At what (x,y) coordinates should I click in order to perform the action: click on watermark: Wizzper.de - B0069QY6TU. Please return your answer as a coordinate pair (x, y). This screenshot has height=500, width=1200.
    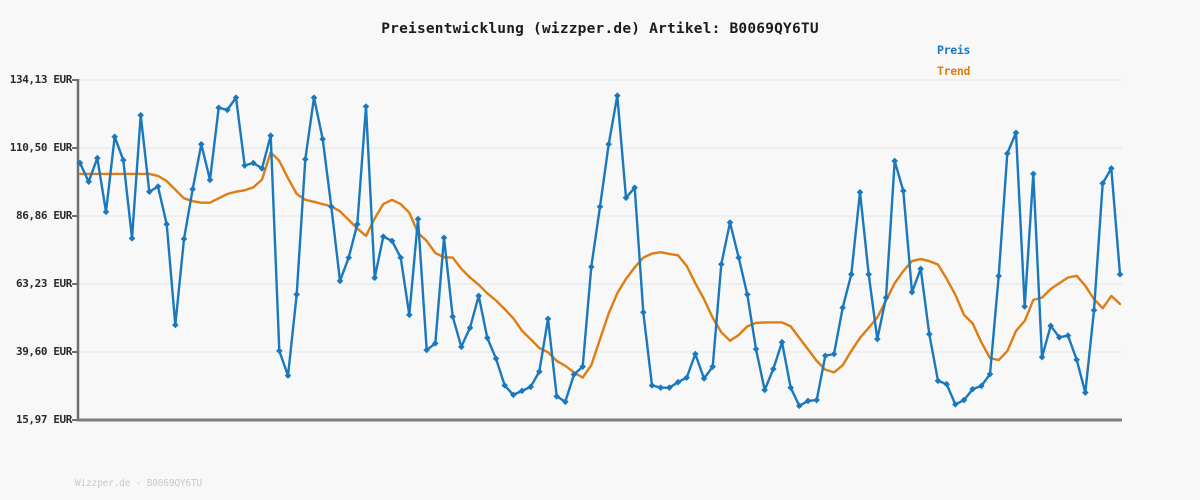
    Looking at the image, I should click on (138, 483).